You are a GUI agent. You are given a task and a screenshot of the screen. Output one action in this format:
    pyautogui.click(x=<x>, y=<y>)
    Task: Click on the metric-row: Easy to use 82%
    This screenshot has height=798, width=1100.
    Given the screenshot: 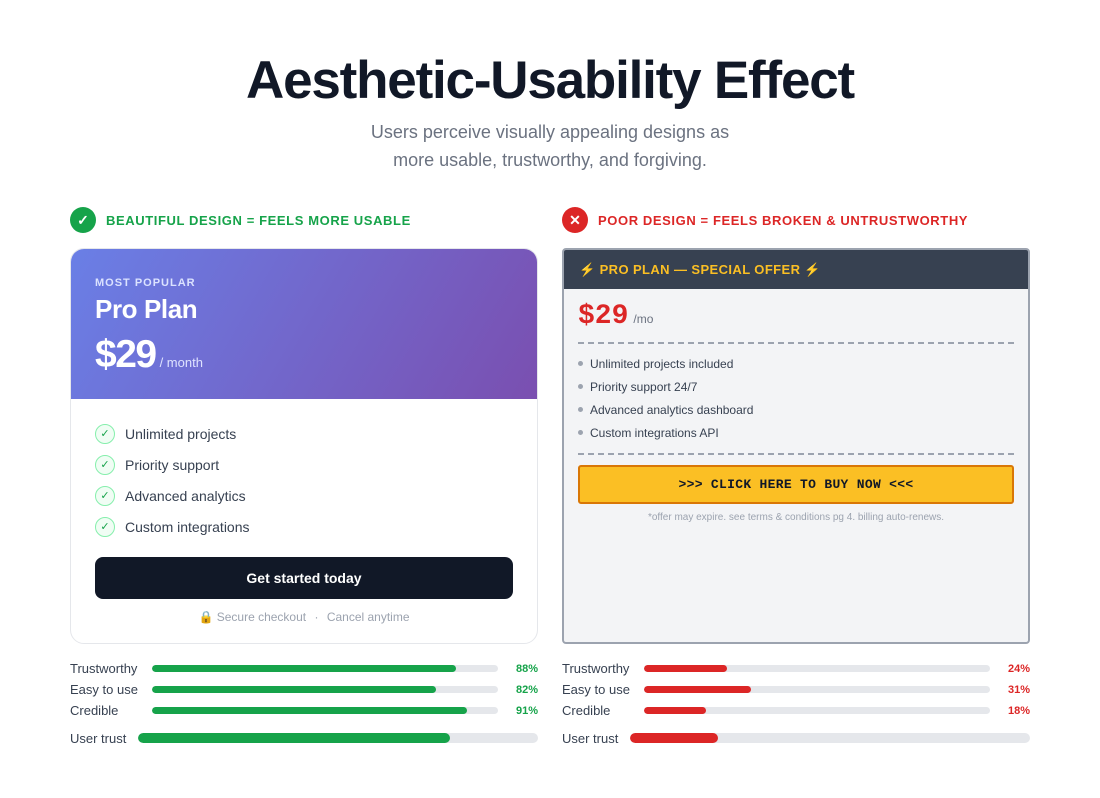 What is the action you would take?
    pyautogui.click(x=304, y=689)
    